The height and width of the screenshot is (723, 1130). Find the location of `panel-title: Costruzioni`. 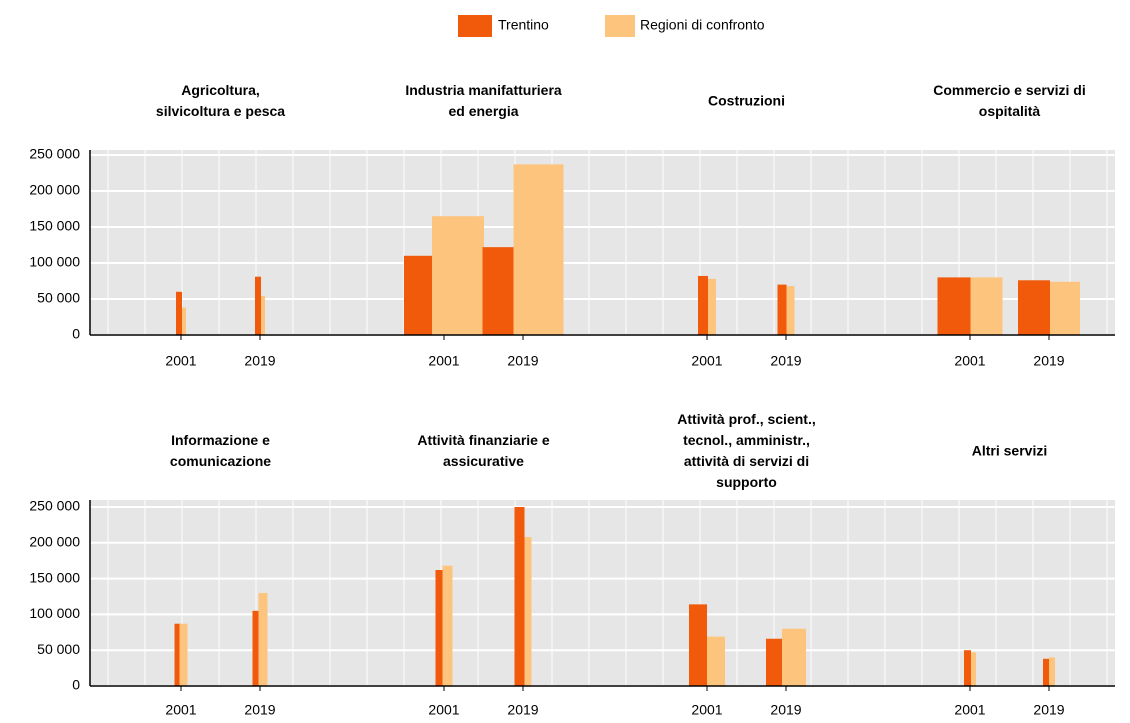

panel-title: Costruzioni is located at coordinates (746, 101).